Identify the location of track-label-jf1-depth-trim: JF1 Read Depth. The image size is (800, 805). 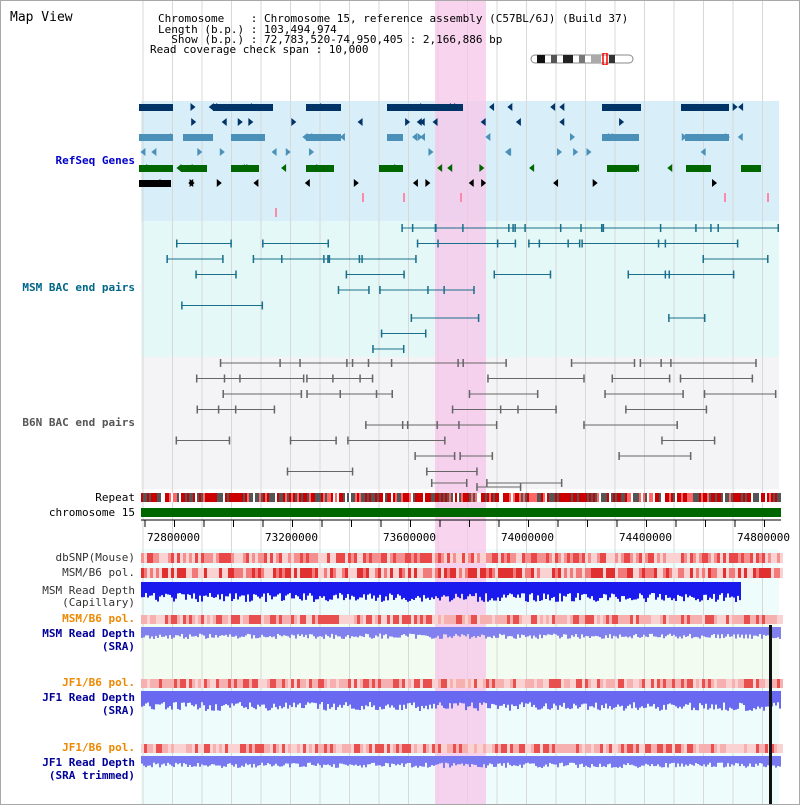
(88, 762).